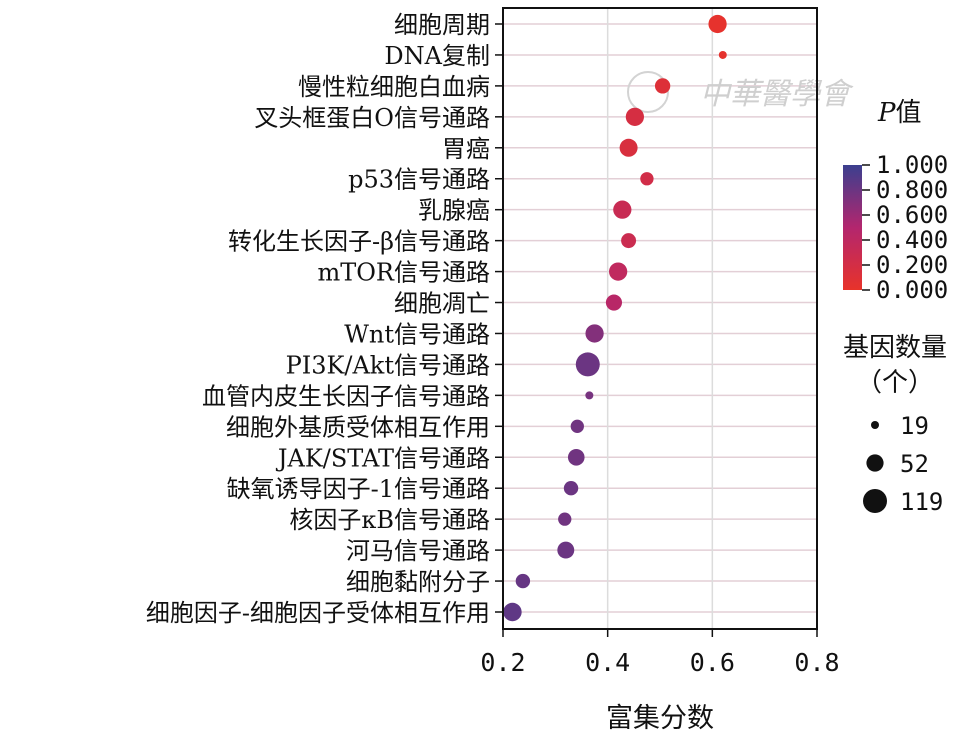  I want to click on size-legend-label: 52, so click(914, 464).